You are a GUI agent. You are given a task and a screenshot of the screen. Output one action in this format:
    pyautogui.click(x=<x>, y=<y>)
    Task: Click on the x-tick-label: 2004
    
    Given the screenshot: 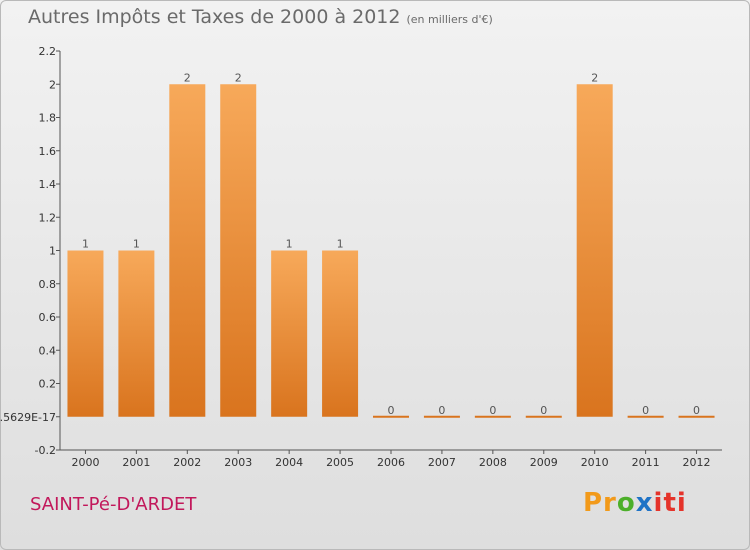 What is the action you would take?
    pyautogui.click(x=289, y=462)
    